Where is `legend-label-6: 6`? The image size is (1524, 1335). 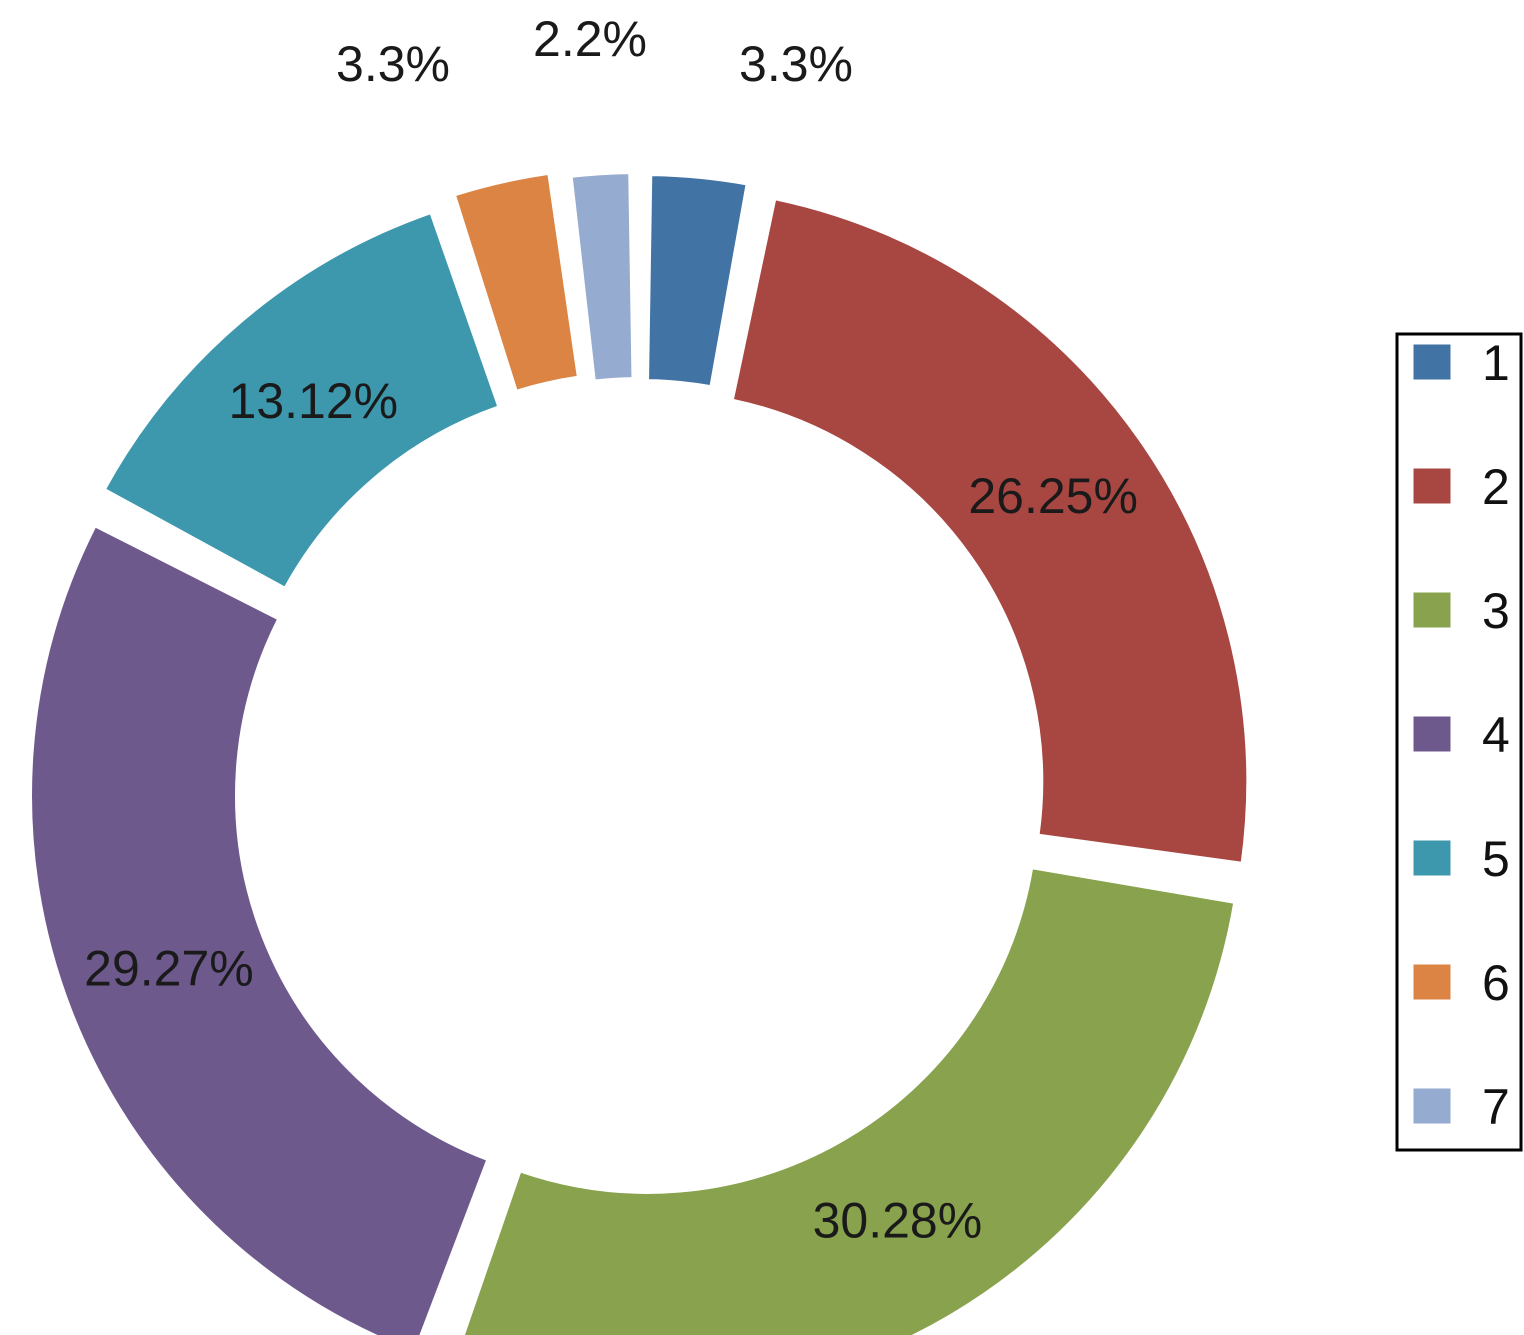
legend-label-6: 6 is located at coordinates (1496, 983).